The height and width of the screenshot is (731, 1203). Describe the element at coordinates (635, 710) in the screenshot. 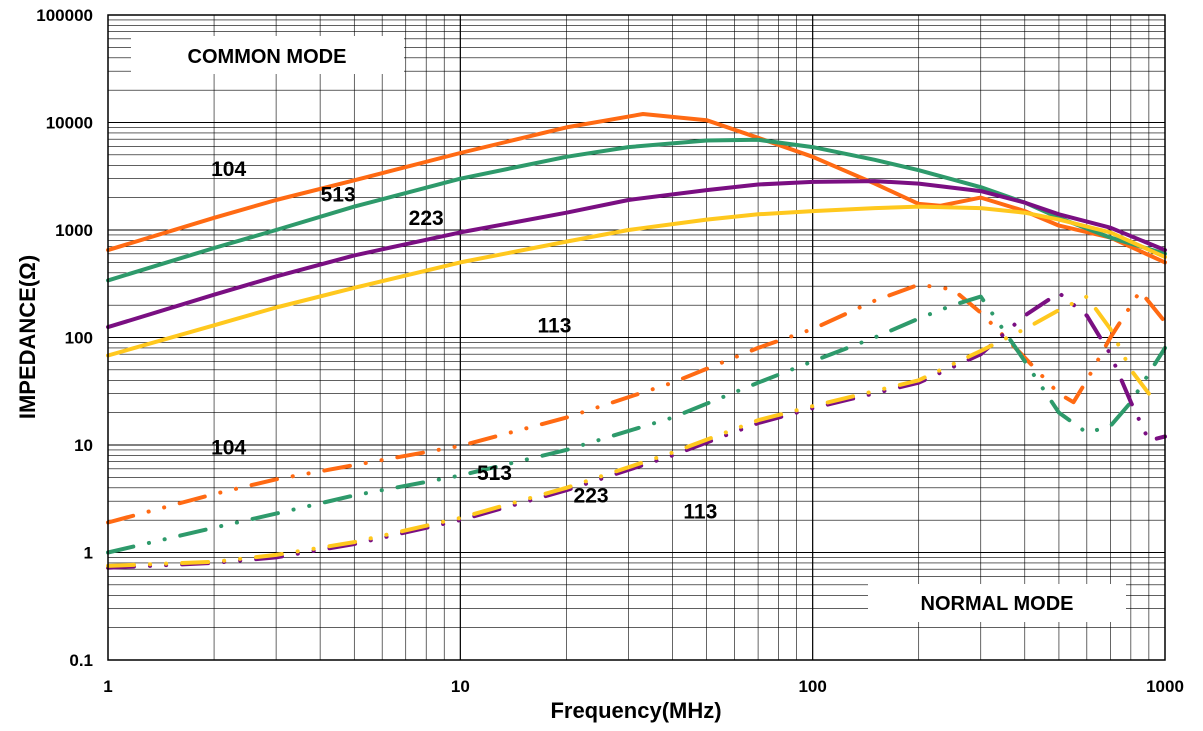

I see `x-axis-title: Frequency(MHz)` at that location.